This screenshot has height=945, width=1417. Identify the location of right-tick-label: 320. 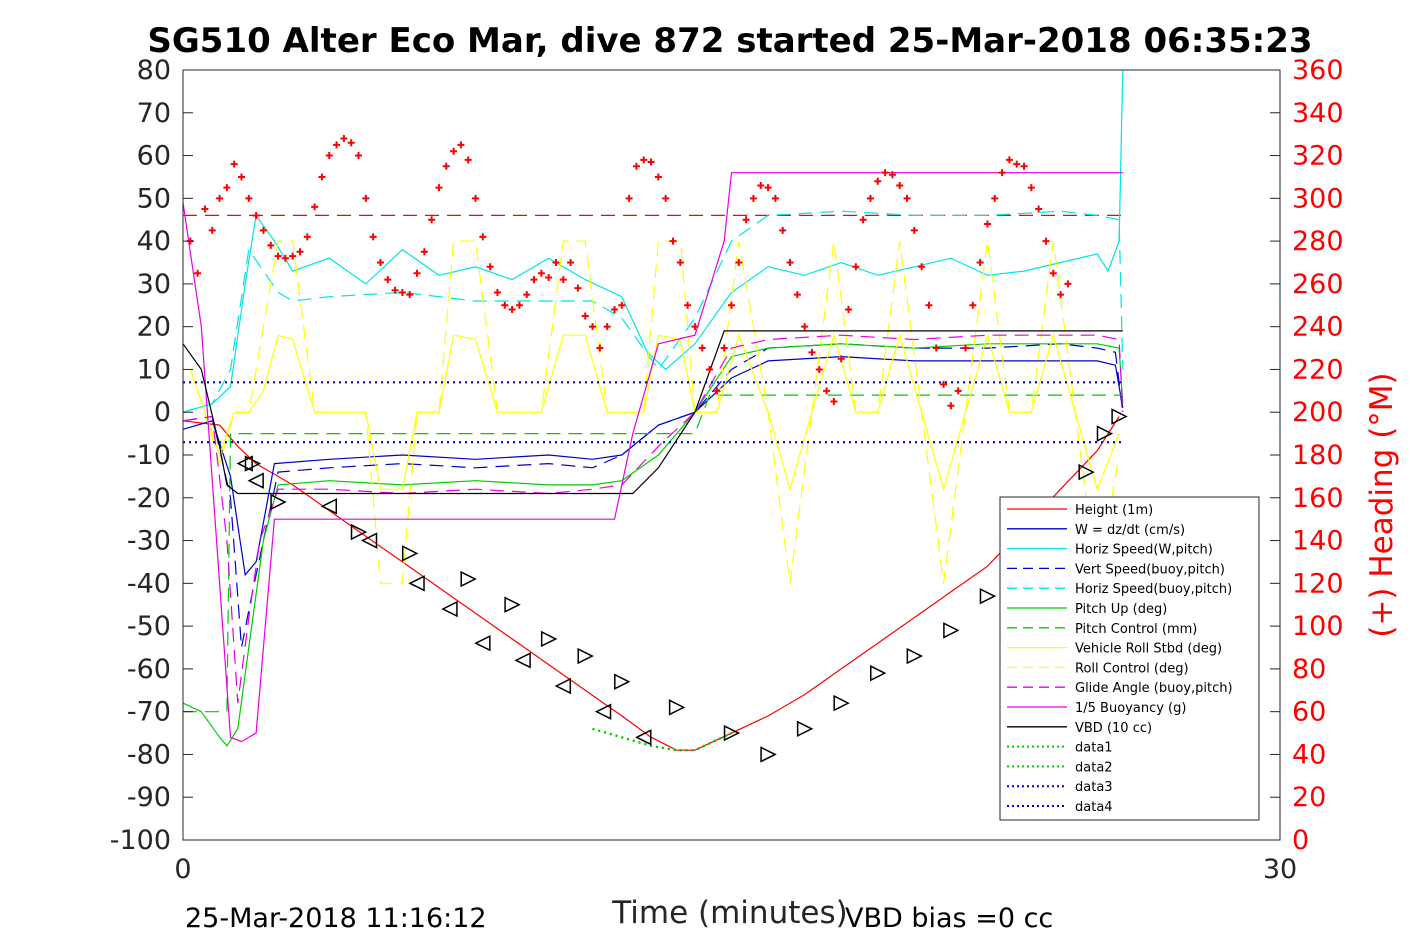
(1318, 156).